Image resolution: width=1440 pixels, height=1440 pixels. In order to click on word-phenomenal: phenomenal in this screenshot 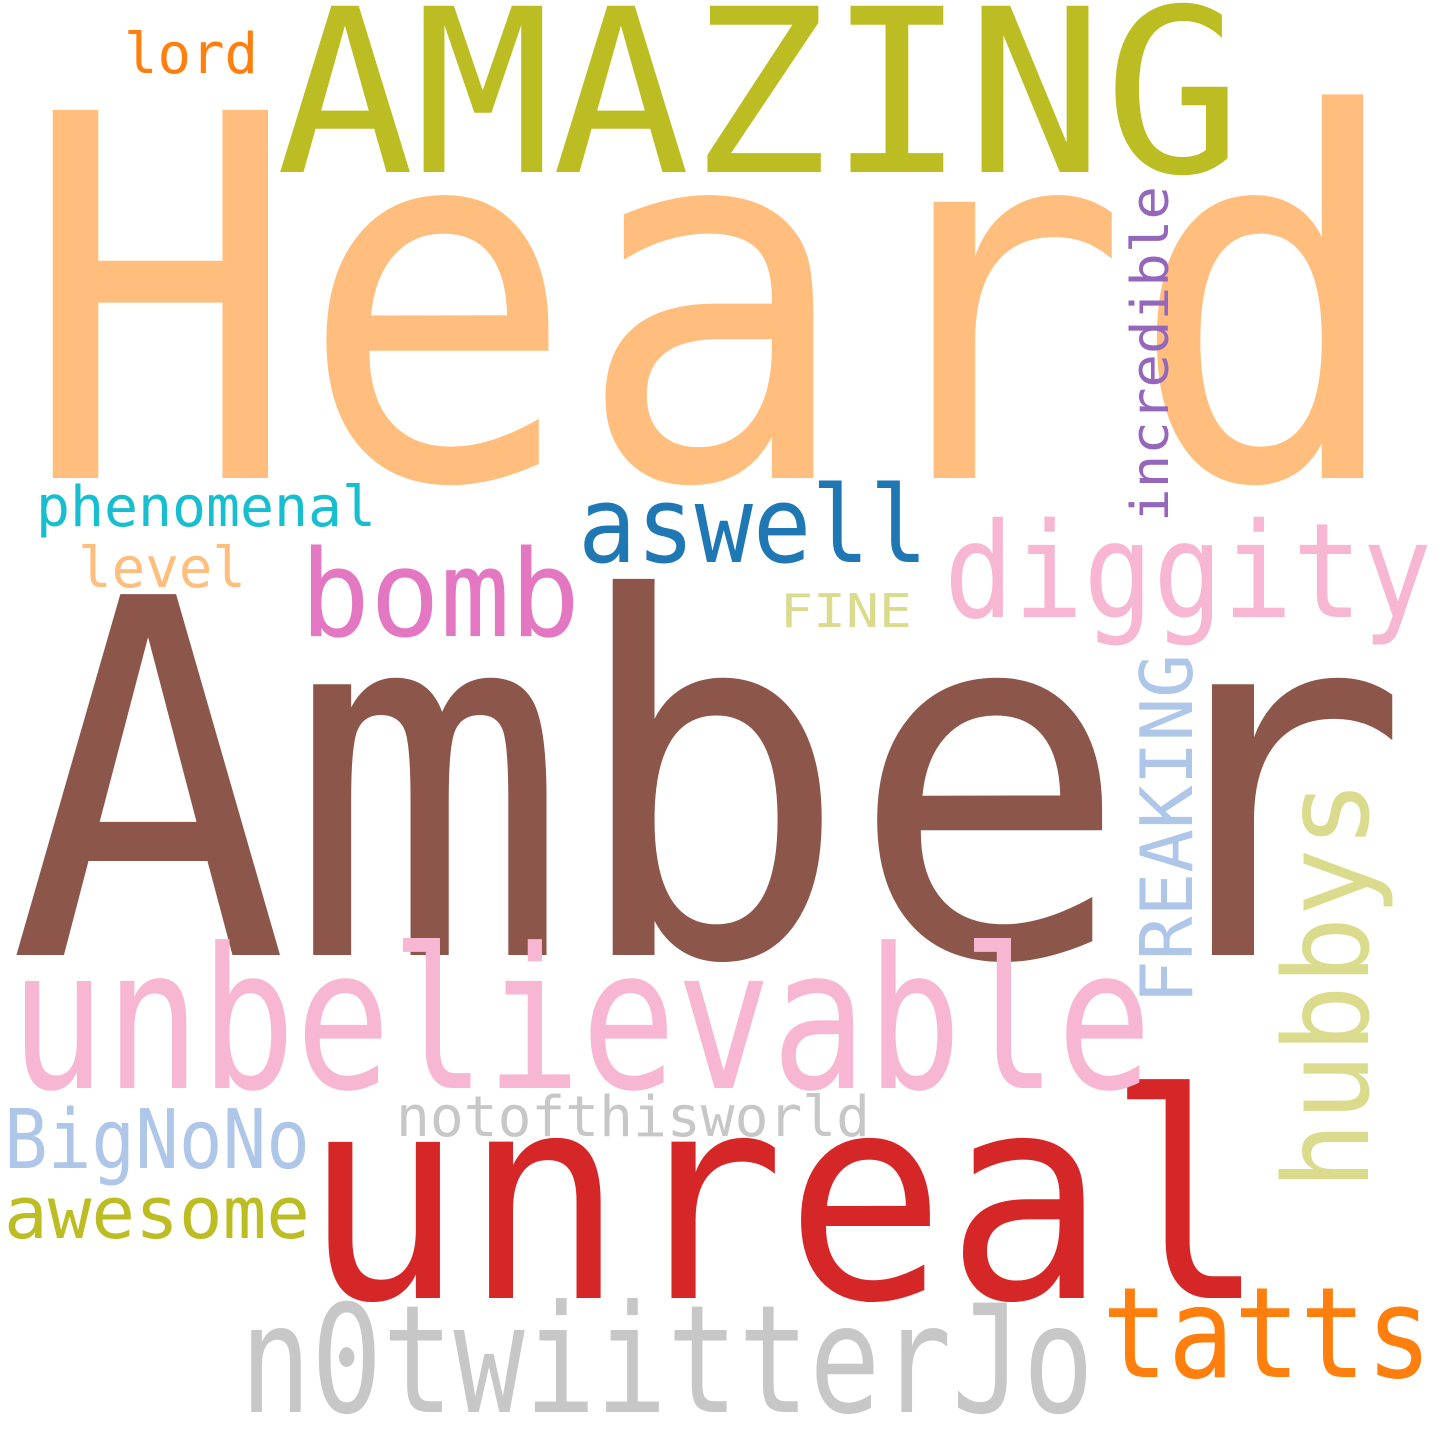, I will do `click(206, 507)`.